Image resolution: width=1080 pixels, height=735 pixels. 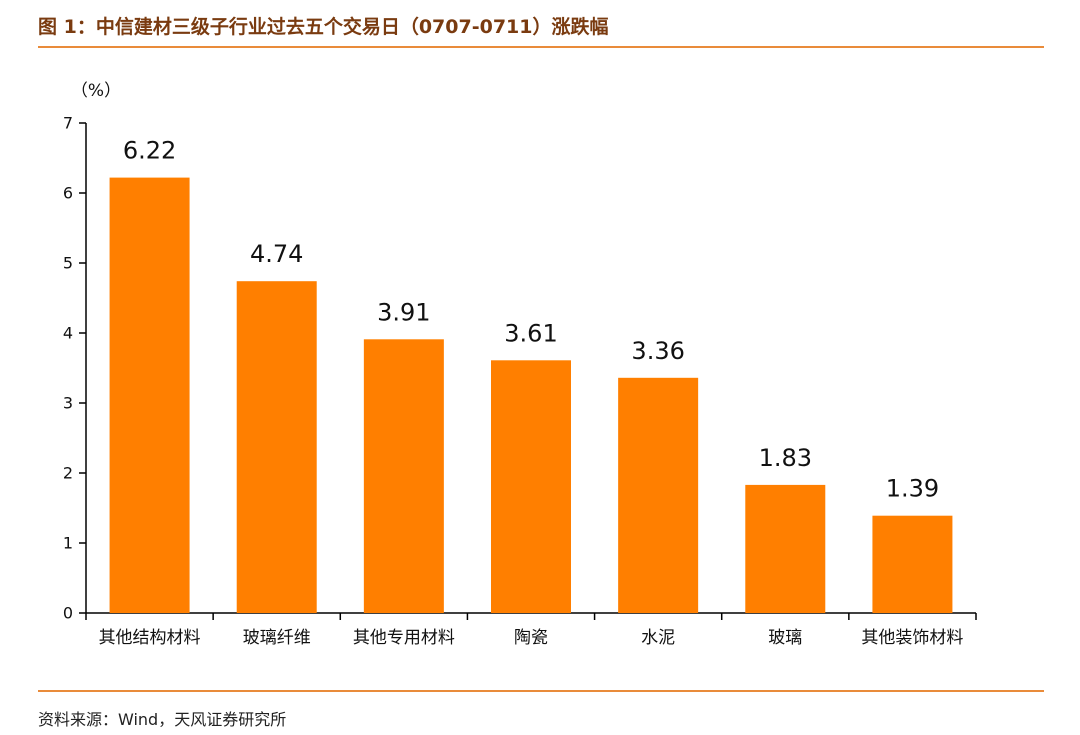 What do you see at coordinates (162, 719) in the screenshot?
I see `source-note: 资料来源：Wind，天风证券研究所` at bounding box center [162, 719].